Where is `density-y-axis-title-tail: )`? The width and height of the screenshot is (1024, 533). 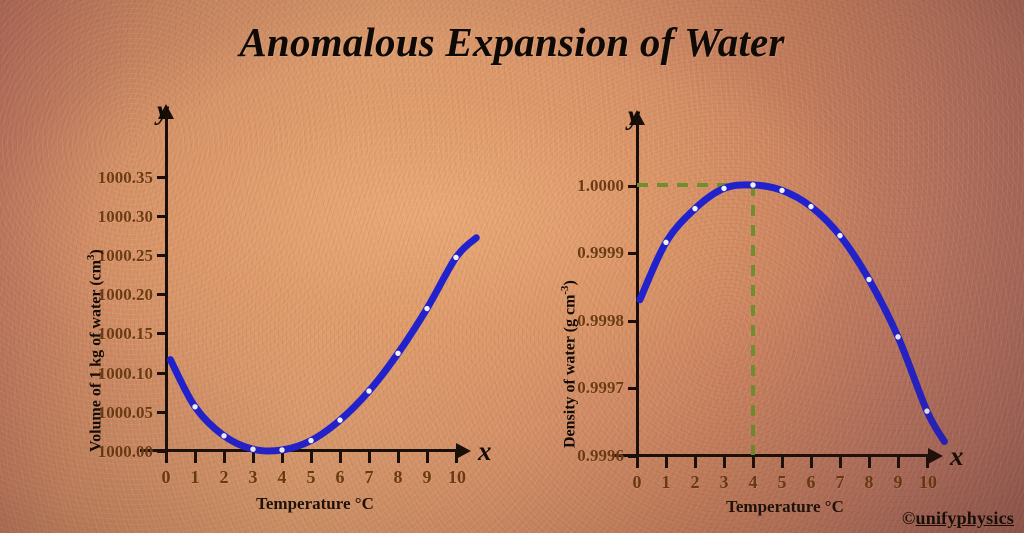
density-y-axis-title-tail: ) is located at coordinates (570, 283).